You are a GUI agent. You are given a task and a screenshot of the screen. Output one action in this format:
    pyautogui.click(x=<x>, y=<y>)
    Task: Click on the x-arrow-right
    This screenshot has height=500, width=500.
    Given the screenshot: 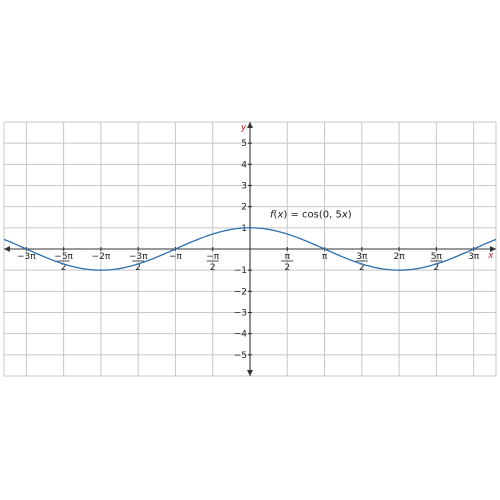 What is the action you would take?
    pyautogui.click(x=493, y=249)
    